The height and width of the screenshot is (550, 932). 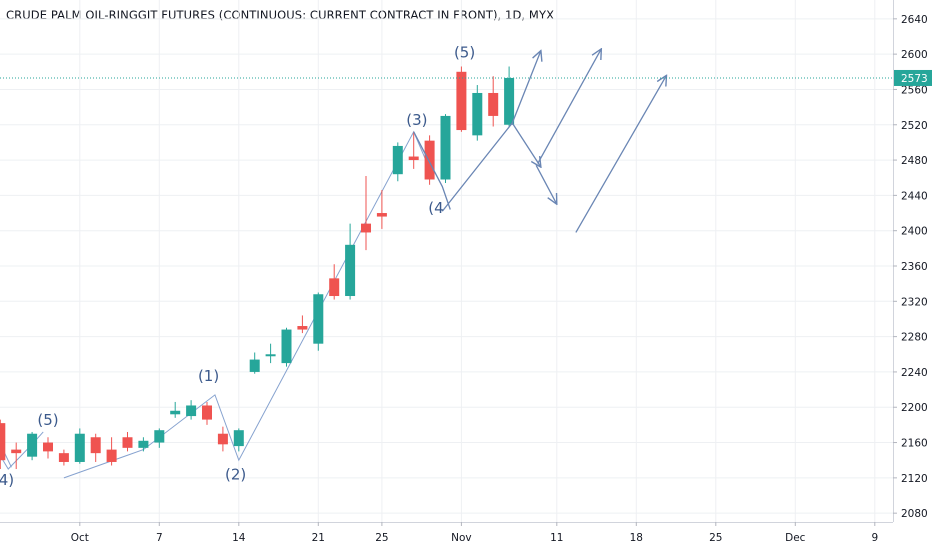 What do you see at coordinates (914, 79) in the screenshot?
I see `last-price-label: 2573` at bounding box center [914, 79].